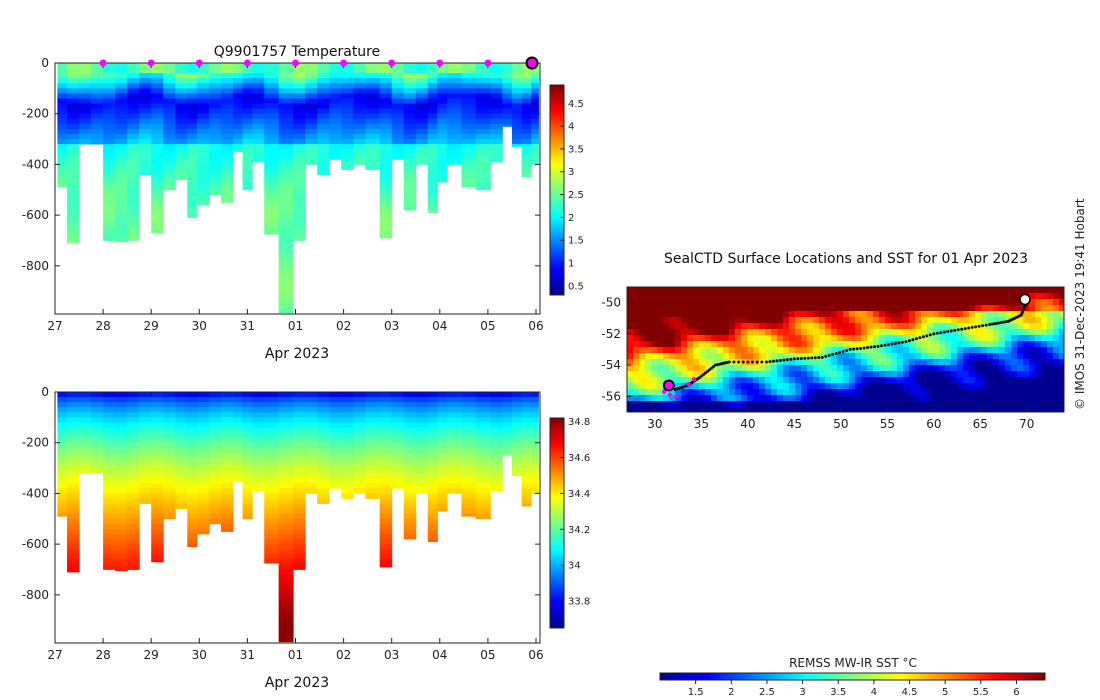 This screenshot has height=700, width=1100. What do you see at coordinates (557, 523) in the screenshot?
I see `salinity-colorbar` at bounding box center [557, 523].